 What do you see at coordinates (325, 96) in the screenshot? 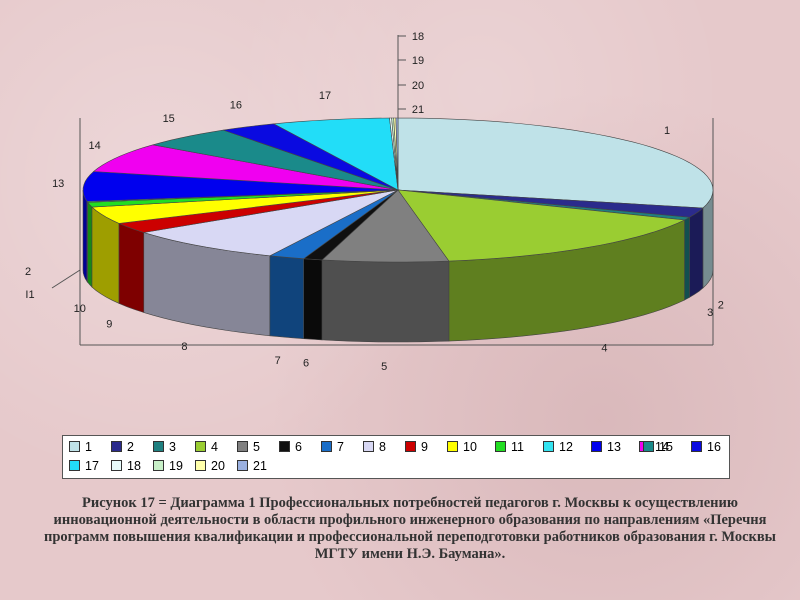
I see `slice-label-17: 17` at bounding box center [325, 96].